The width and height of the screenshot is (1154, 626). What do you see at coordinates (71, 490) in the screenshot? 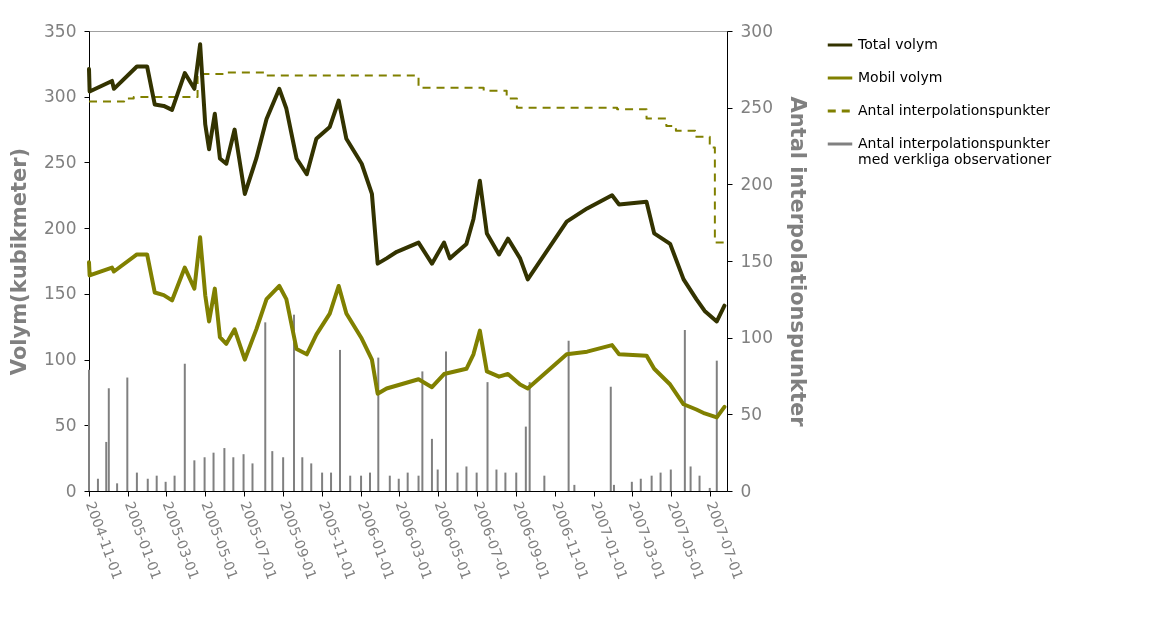
I see `y-tick-label: 0` at bounding box center [71, 490].